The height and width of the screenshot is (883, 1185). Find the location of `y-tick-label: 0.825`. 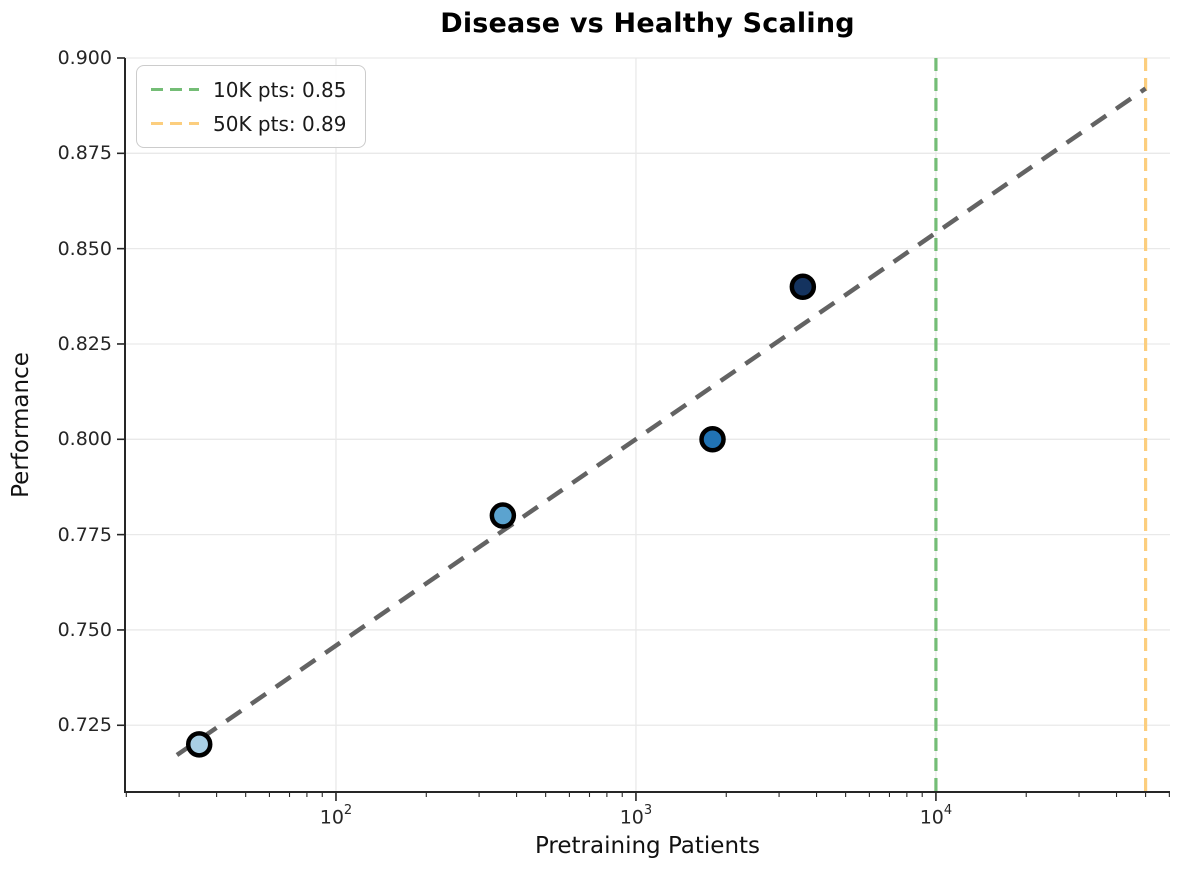

y-tick-label: 0.825 is located at coordinates (84, 343).